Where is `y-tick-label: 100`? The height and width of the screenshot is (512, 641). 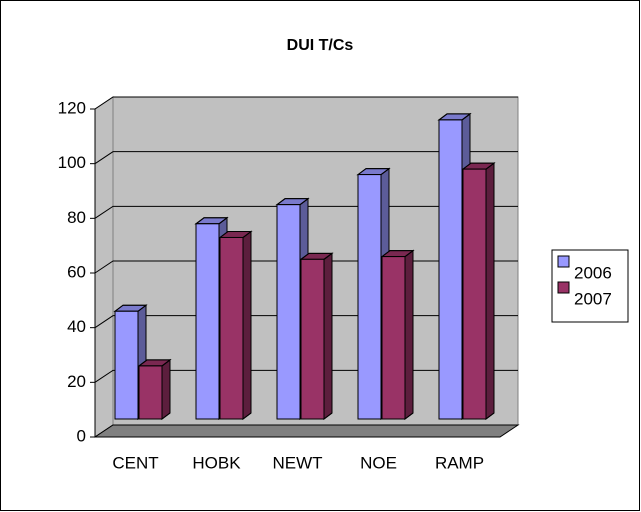
y-tick-label: 100 is located at coordinates (72, 162).